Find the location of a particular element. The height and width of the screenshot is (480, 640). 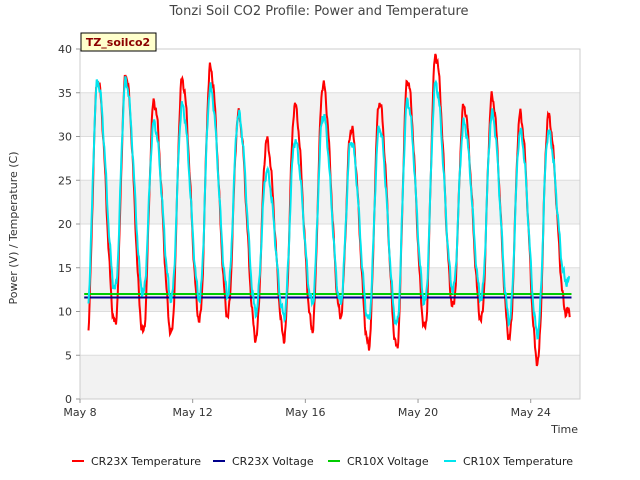

legend-label: CR10X Temperature is located at coordinates (518, 461).